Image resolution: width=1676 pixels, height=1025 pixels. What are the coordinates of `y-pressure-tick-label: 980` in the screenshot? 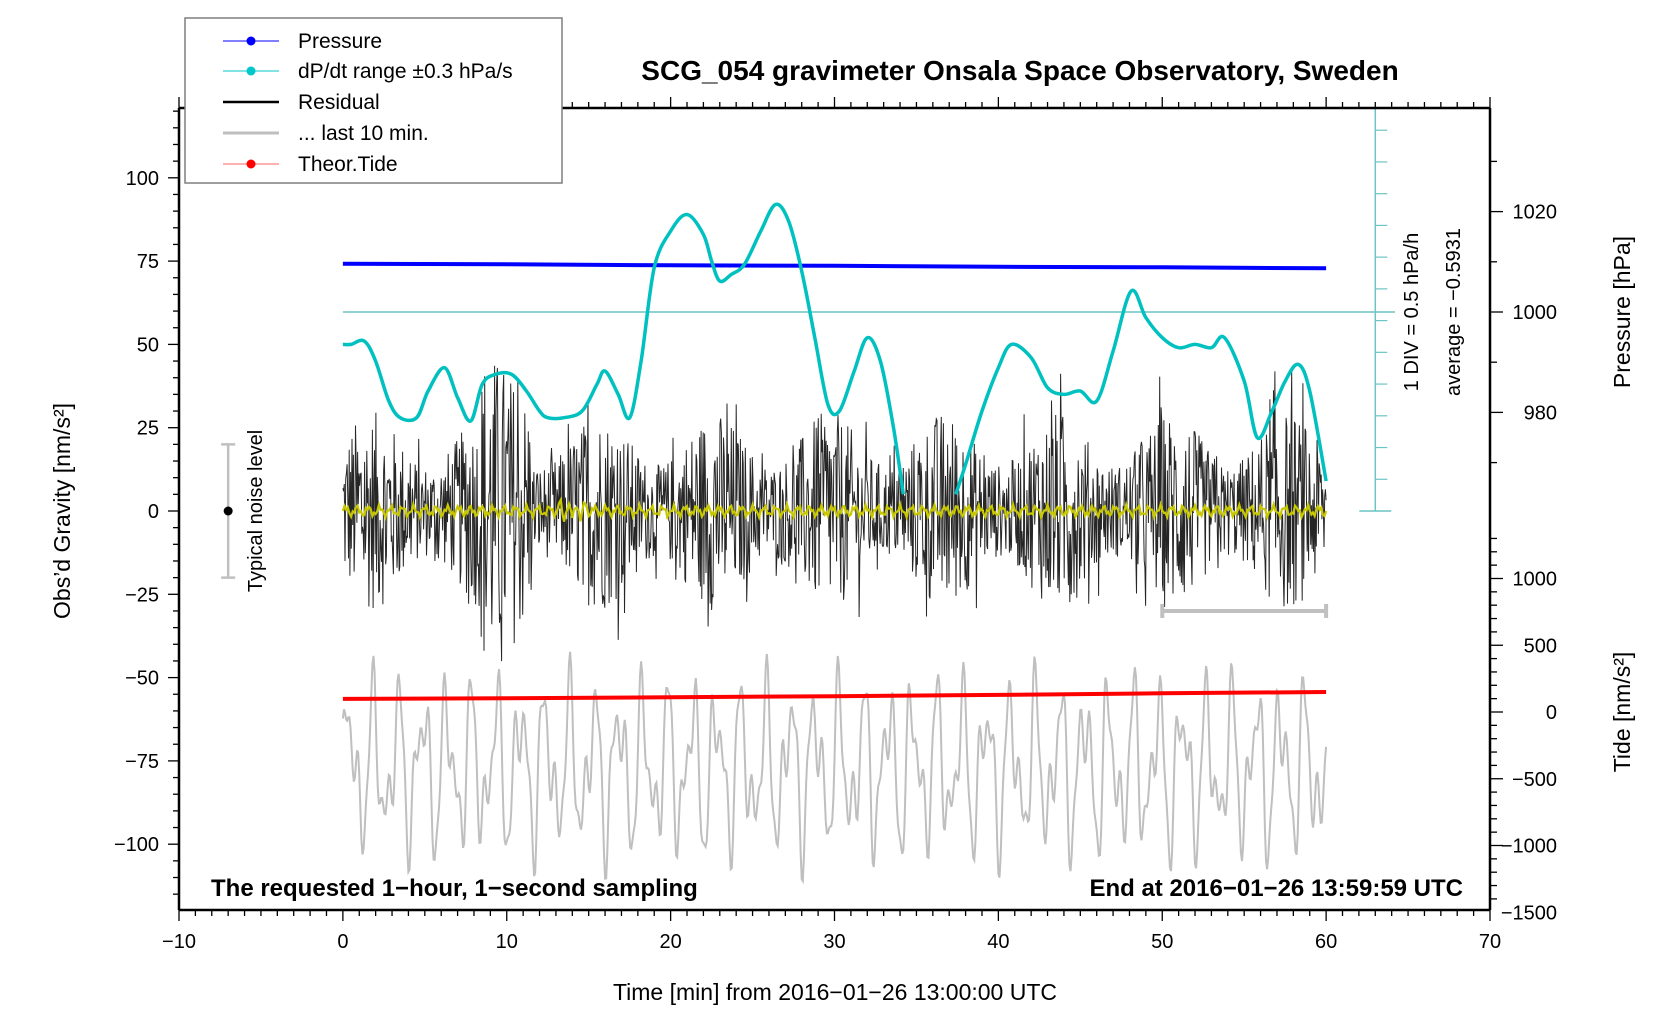 It's located at (1540, 413).